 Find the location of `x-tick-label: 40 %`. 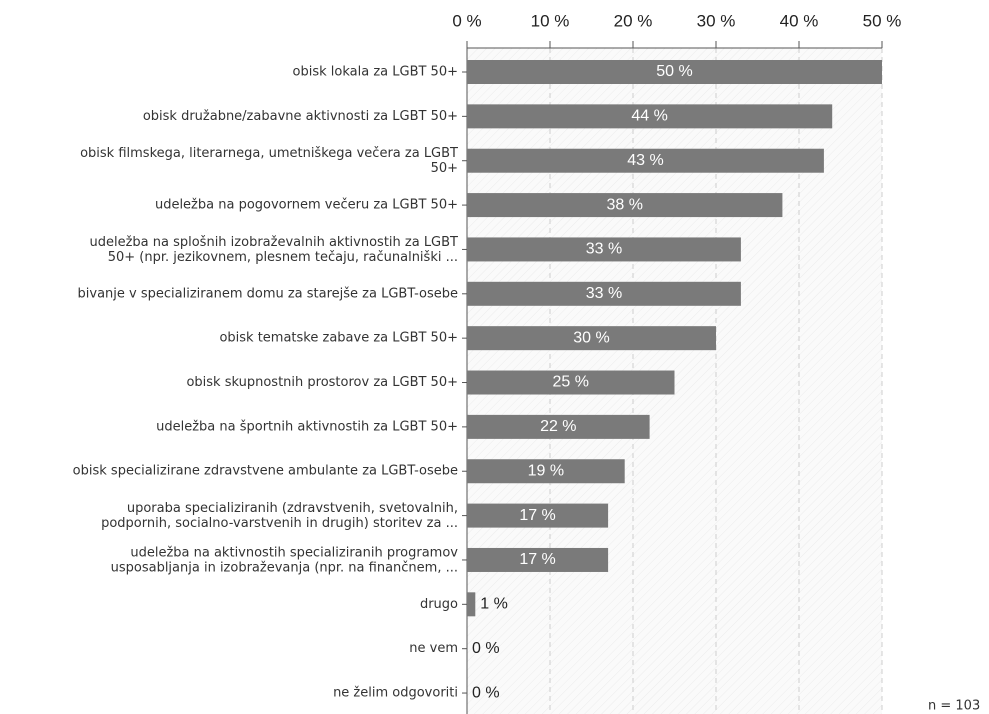

x-tick-label: 40 % is located at coordinates (799, 20).